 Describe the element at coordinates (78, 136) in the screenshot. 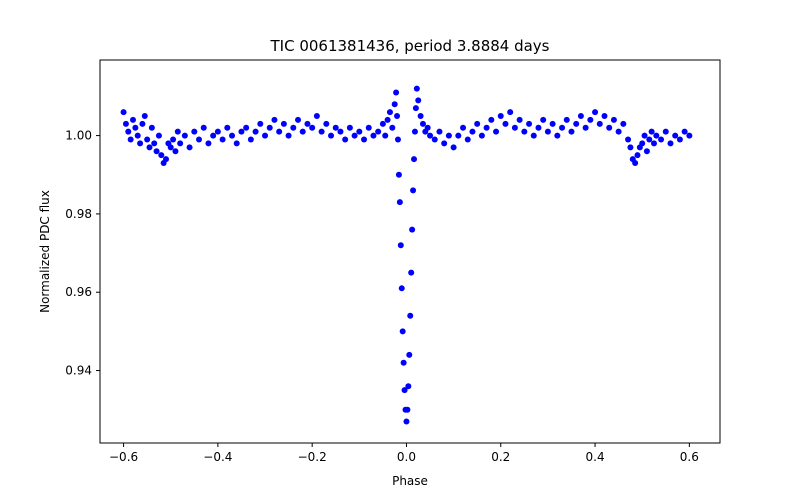

I see `y-tick-label: 1.00` at that location.